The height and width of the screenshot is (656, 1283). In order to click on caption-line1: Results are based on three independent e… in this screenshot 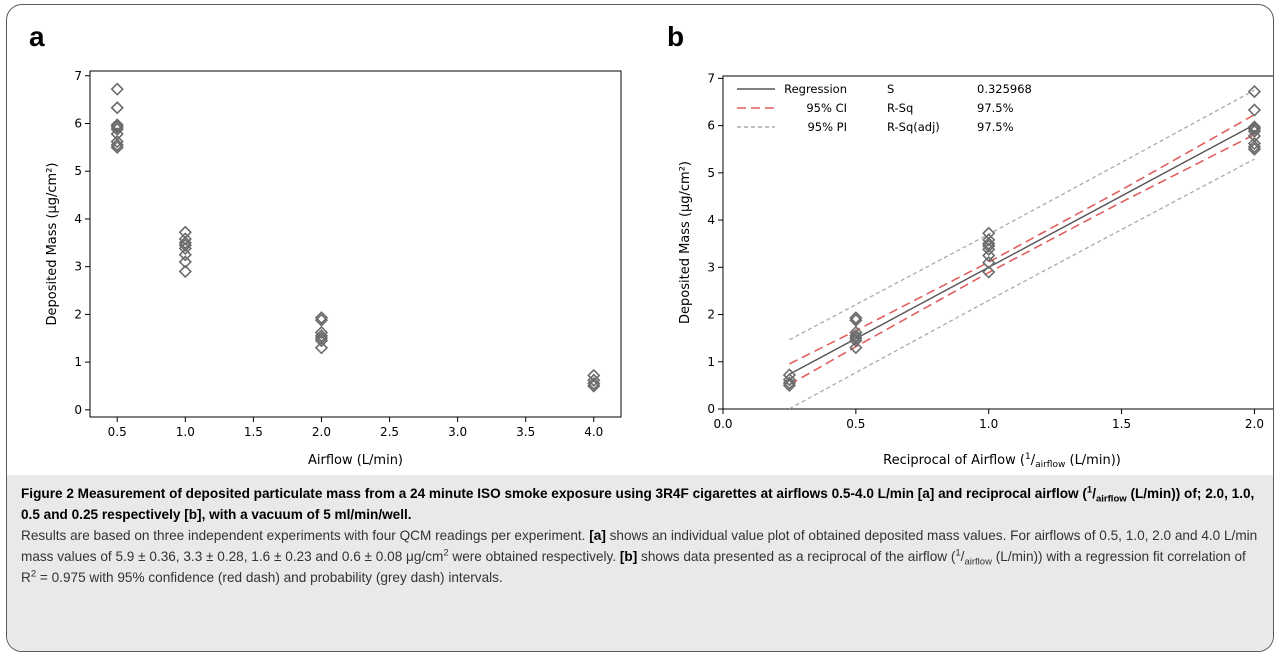, I will do `click(303, 535)`.